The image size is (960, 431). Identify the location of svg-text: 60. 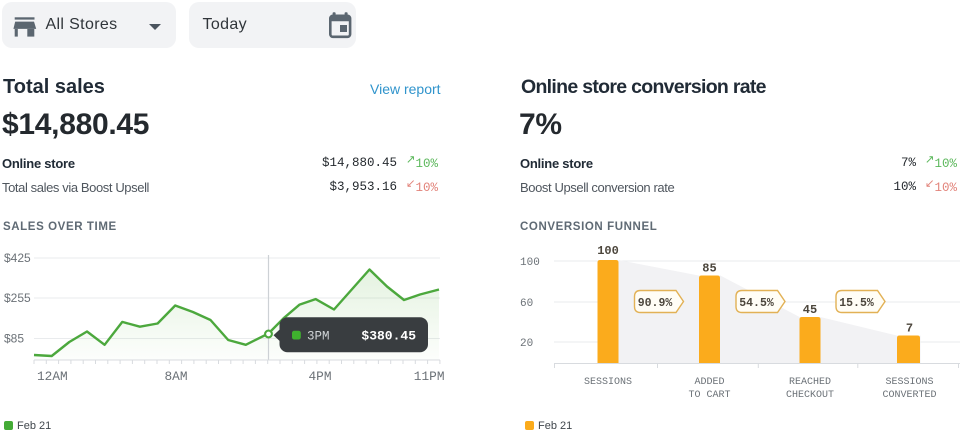
(526, 304).